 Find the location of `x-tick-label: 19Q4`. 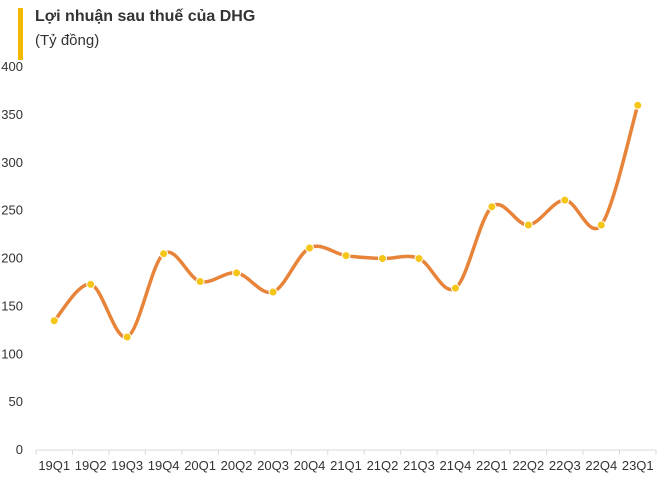

x-tick-label: 19Q4 is located at coordinates (164, 465).